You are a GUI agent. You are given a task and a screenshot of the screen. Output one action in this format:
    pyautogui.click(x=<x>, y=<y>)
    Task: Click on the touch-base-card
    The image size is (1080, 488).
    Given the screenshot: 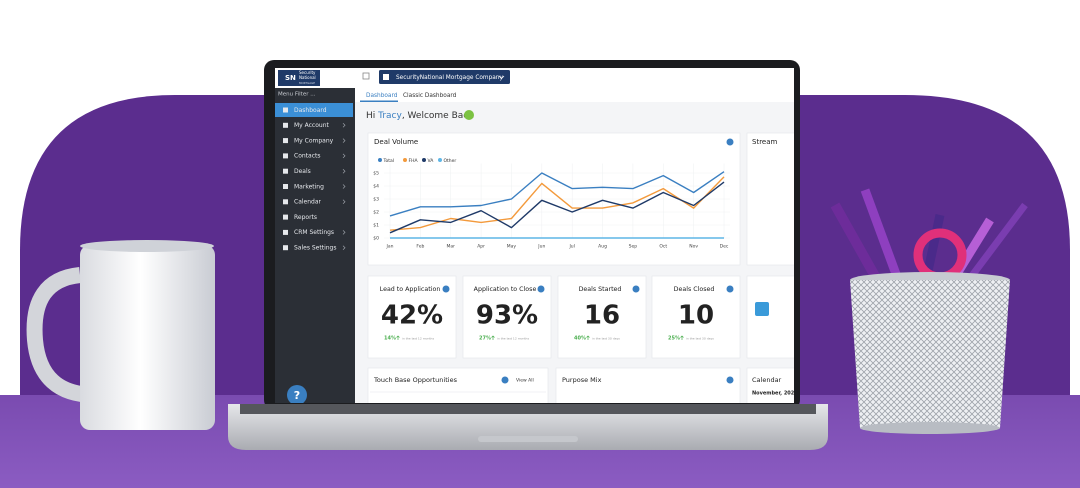 What is the action you would take?
    pyautogui.click(x=458, y=385)
    